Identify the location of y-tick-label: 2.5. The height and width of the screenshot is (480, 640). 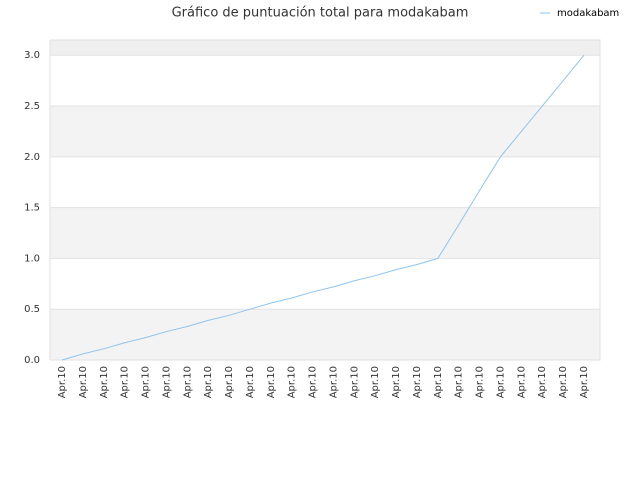
(32, 106).